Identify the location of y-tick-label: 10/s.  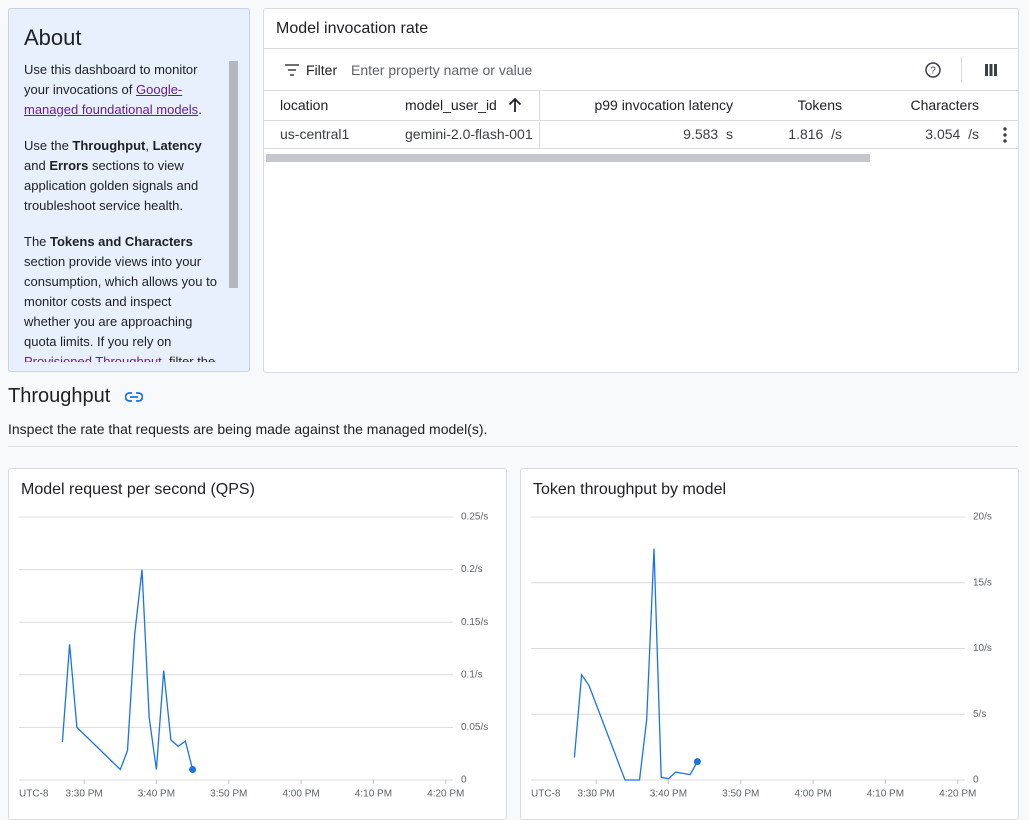
(982, 648).